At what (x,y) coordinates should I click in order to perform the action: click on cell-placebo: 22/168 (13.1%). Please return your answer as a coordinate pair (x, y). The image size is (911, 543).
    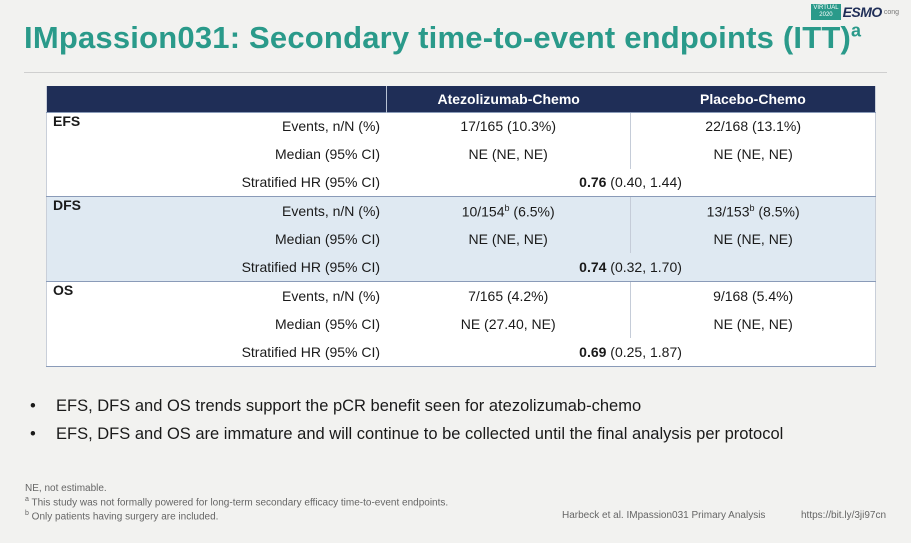
    Looking at the image, I should click on (753, 126).